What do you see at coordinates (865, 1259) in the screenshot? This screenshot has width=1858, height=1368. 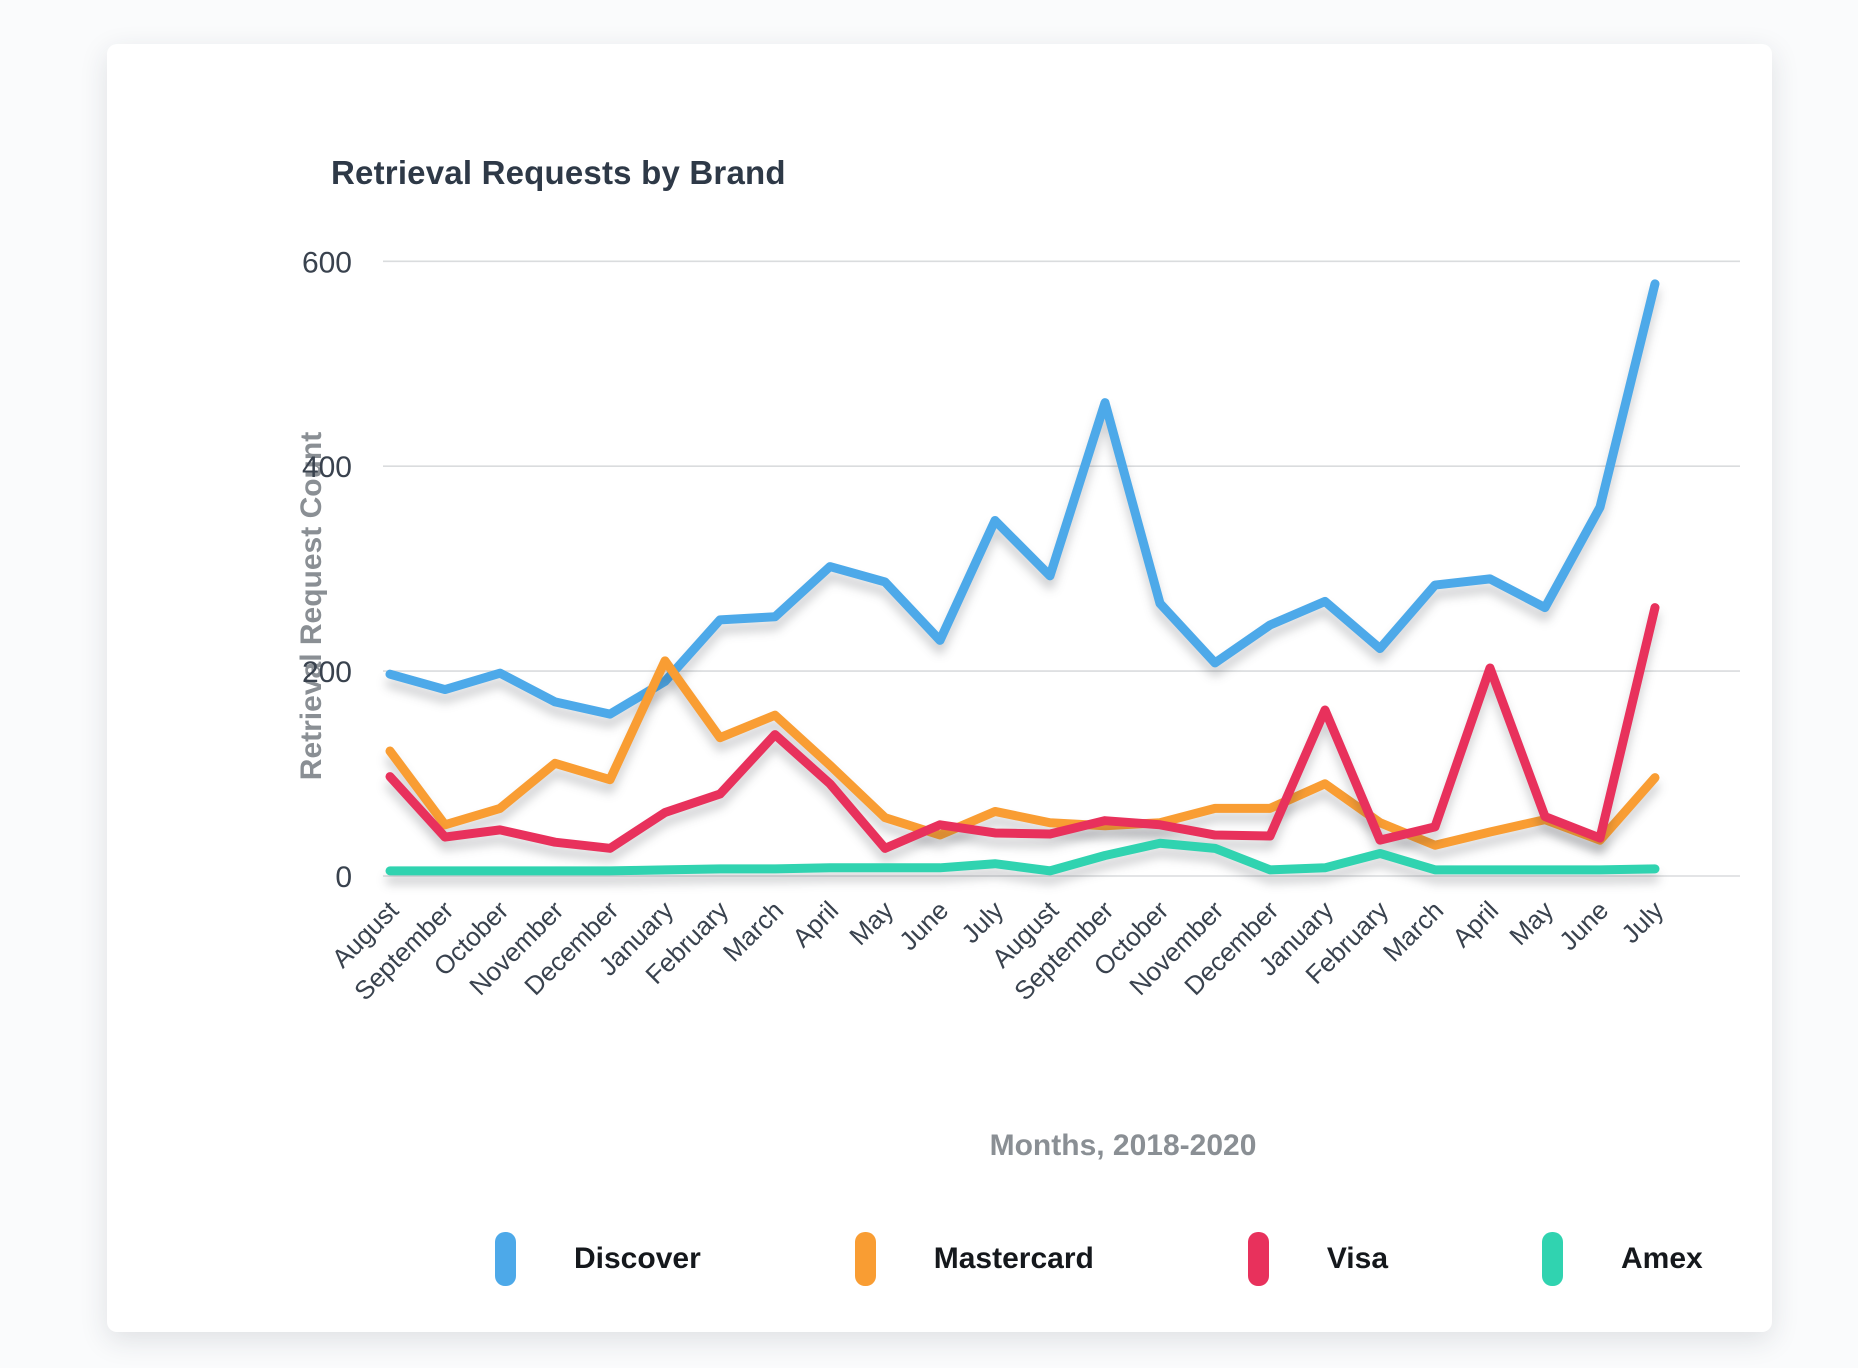 I see `legend-swatch-mastercard` at bounding box center [865, 1259].